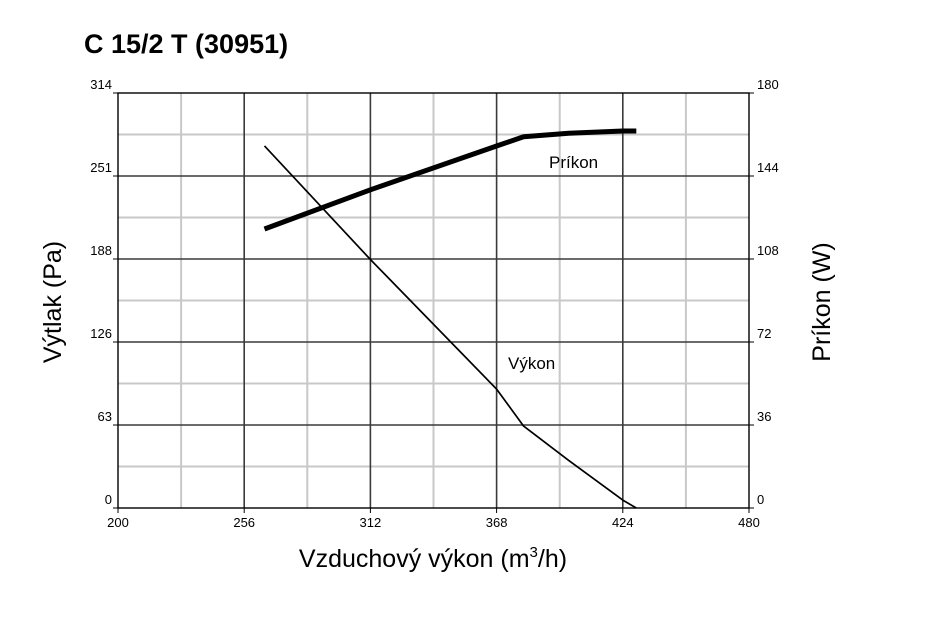 This screenshot has width=941, height=618. I want to click on y-right-tick-label: 108, so click(768, 250).